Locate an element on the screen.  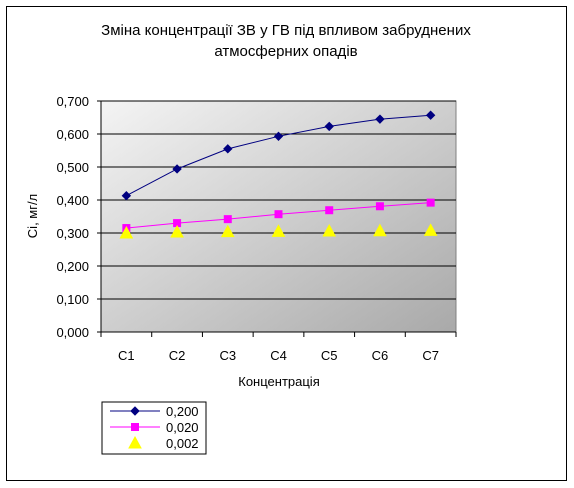
chart-title-line-2: атмосферних опадів is located at coordinates (285, 51).